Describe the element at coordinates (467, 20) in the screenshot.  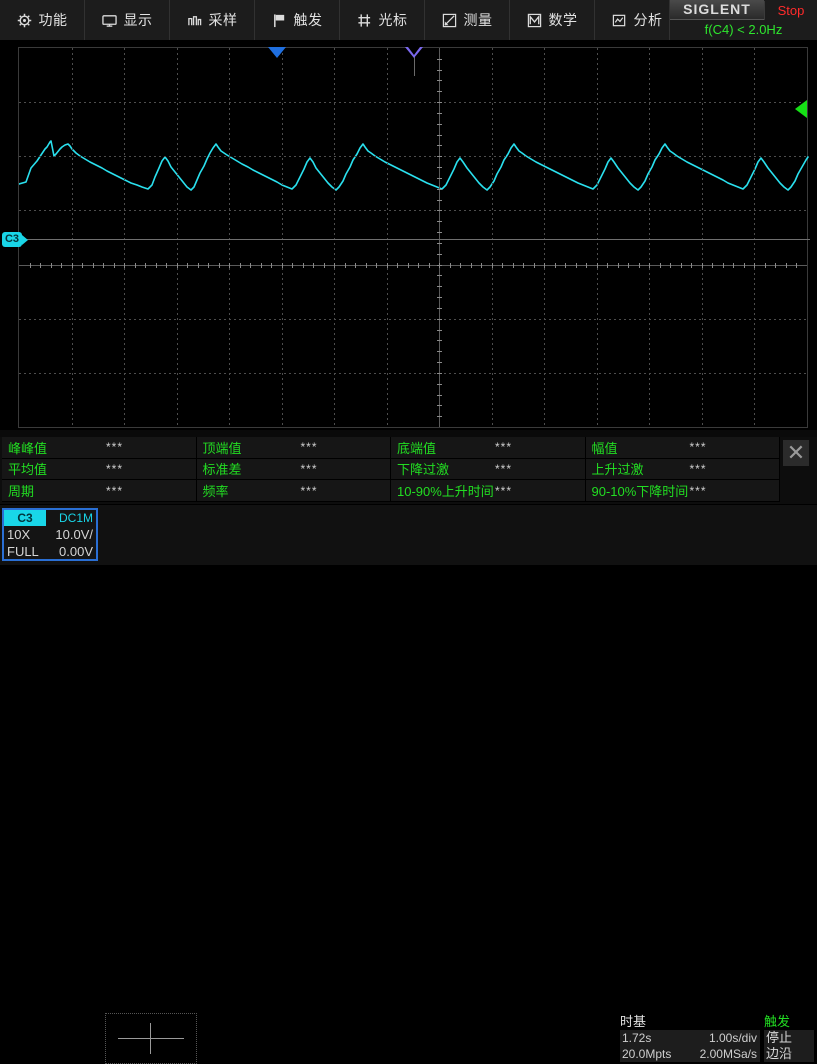
I see `menu-item-measure: 测量` at that location.